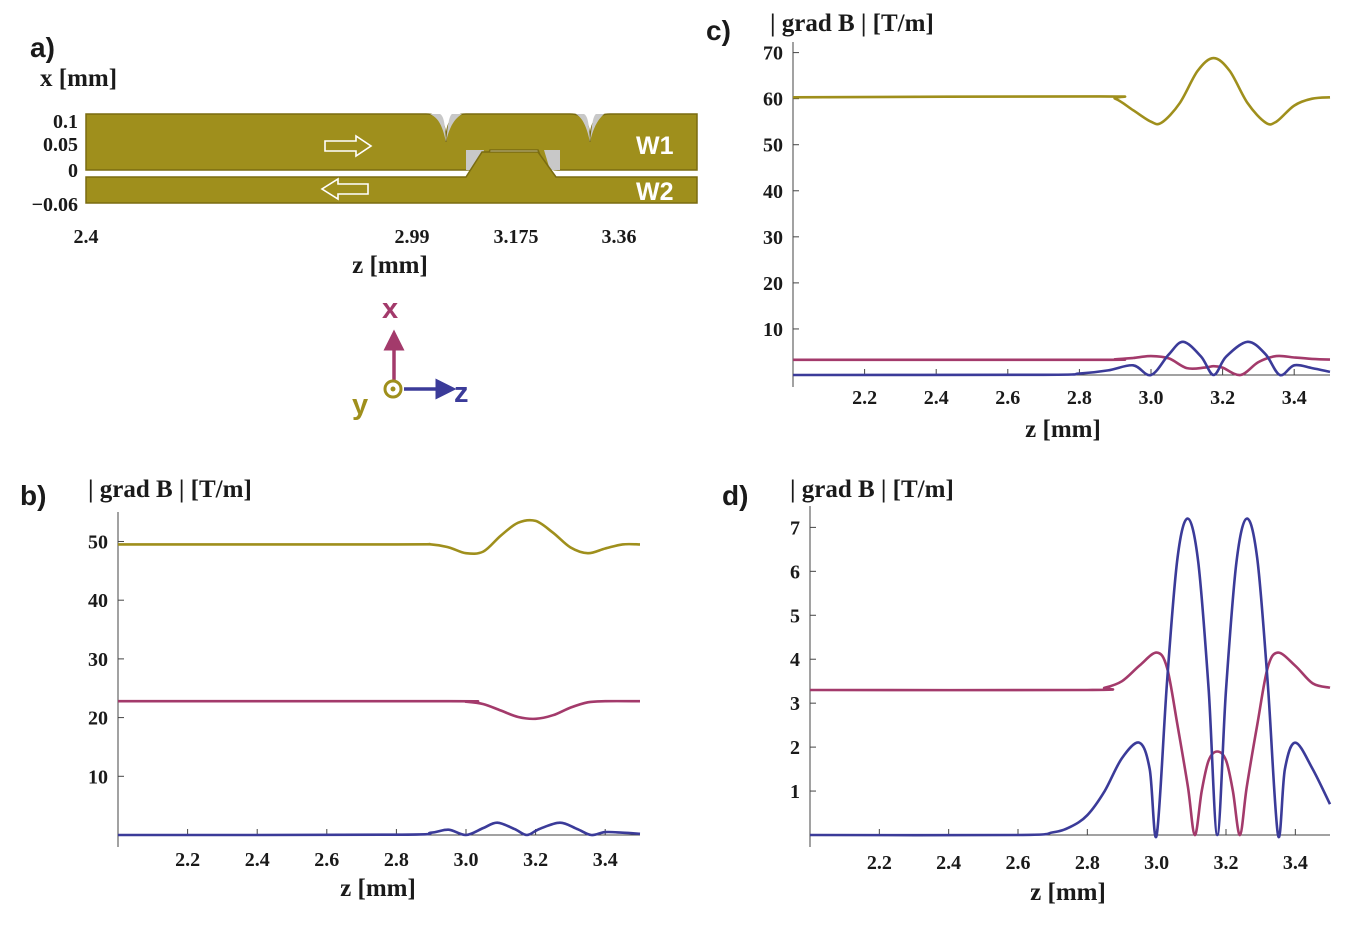 The image size is (1350, 932). Describe the element at coordinates (410, 357) in the screenshot. I see `axes-triad: x z y` at that location.